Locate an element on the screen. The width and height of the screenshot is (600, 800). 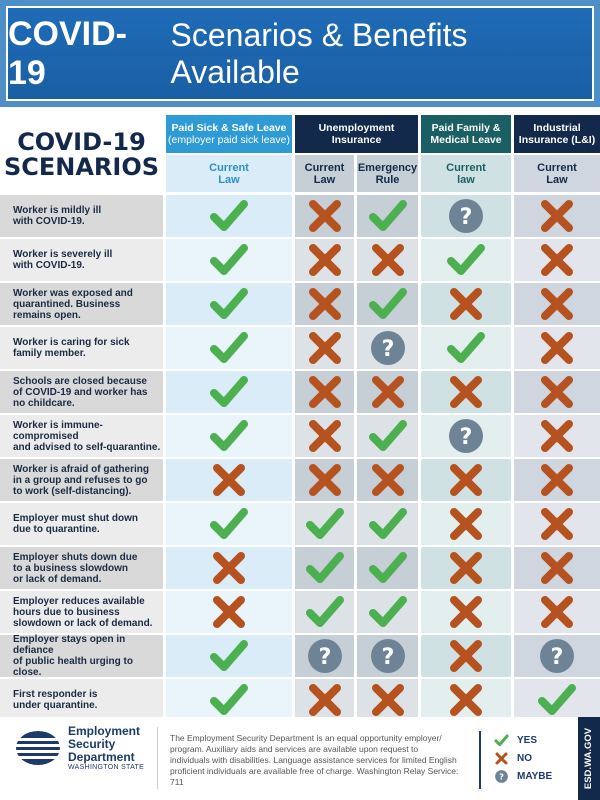
scenarios-header-line1: COVID-19 is located at coordinates (81, 141).